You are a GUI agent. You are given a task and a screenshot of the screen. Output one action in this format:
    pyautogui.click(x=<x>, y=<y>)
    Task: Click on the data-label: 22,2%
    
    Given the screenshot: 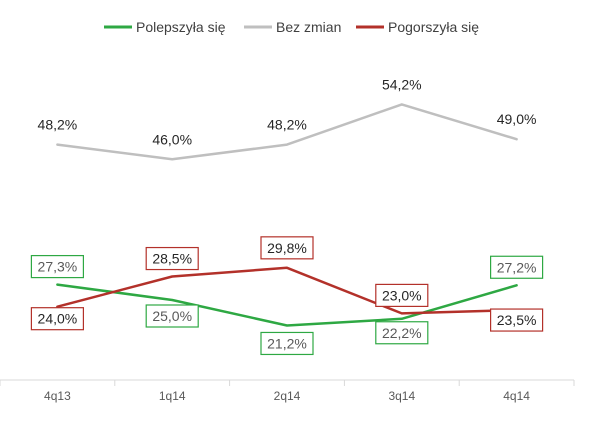 What is the action you would take?
    pyautogui.click(x=402, y=333)
    